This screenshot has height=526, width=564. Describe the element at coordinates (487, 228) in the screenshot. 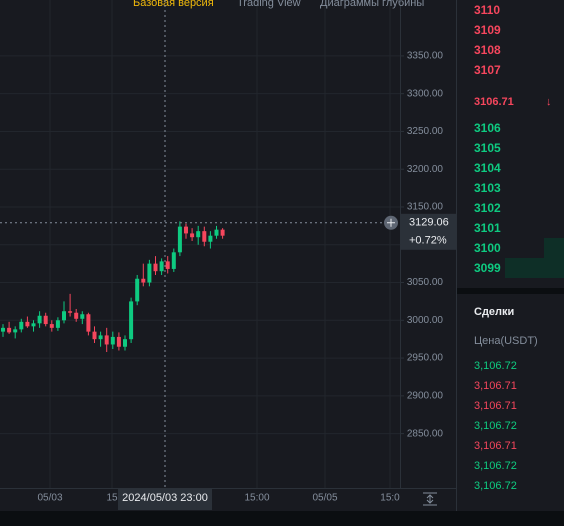

I see `bid-price: 3101` at that location.